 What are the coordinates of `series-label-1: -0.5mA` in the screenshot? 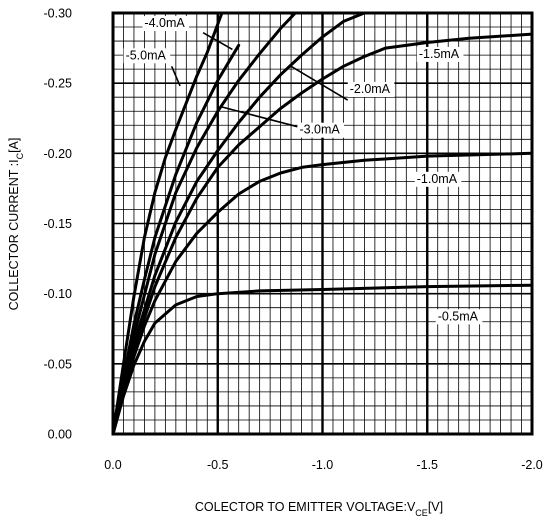 It's located at (458, 316).